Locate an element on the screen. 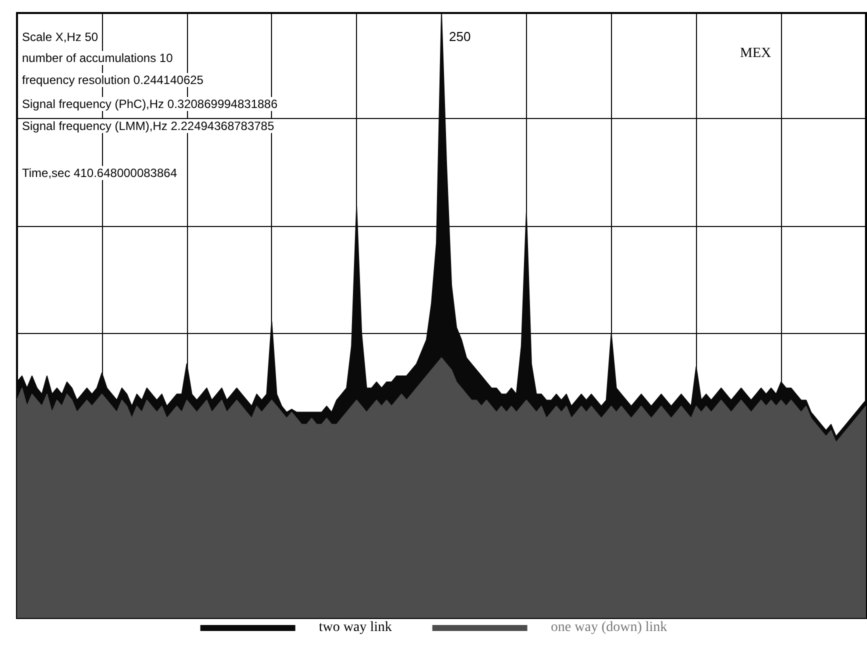  series-label: two way link is located at coordinates (355, 628).